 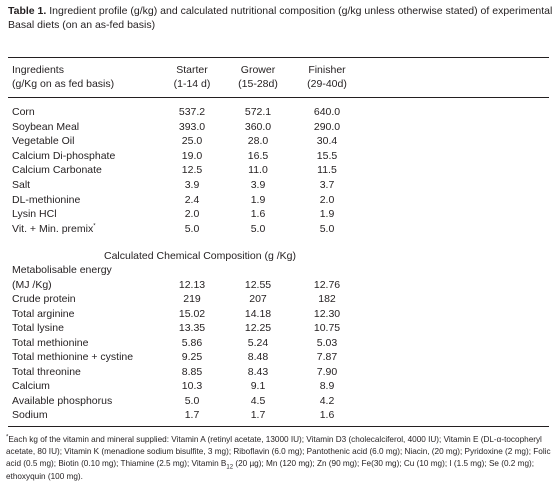 I want to click on header-ingredients-unit: (g/Kg on as fed basis), so click(x=63, y=84).